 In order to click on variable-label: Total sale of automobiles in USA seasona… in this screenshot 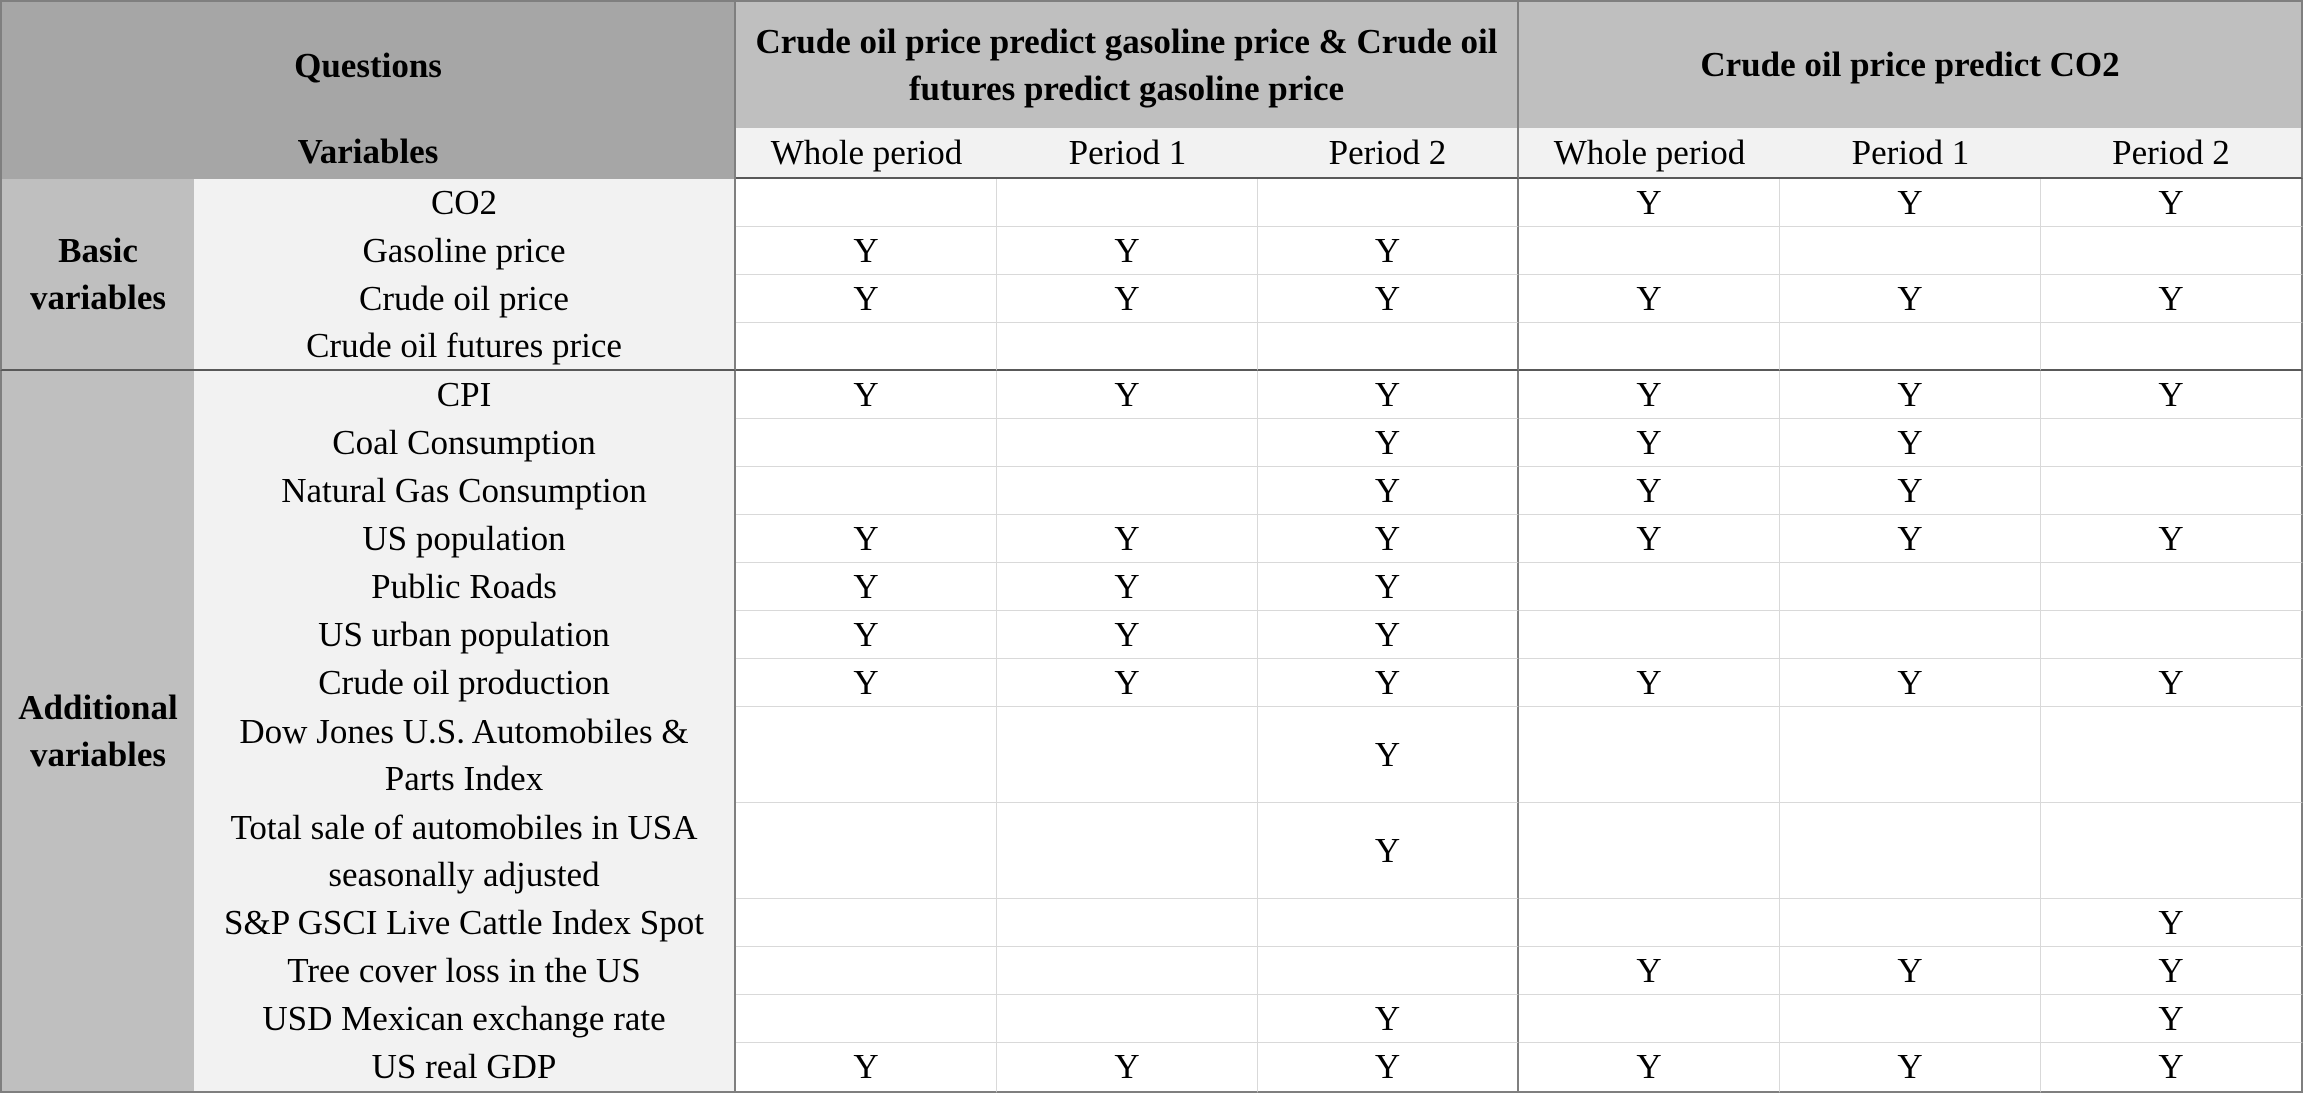, I will do `click(465, 851)`.